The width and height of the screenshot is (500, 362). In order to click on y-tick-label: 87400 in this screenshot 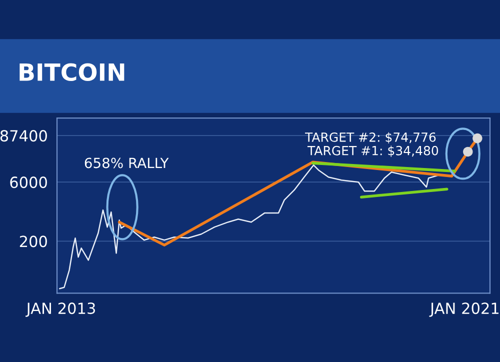, I will do `click(23, 136)`.